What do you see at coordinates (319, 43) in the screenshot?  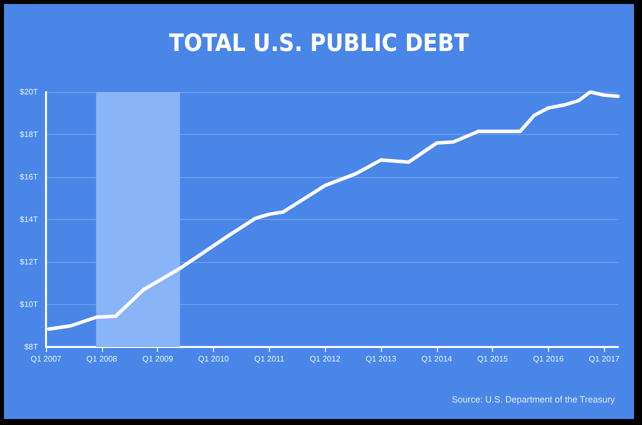 I see `chart-title: TOTAL U.S. PUBLIC DEBT` at bounding box center [319, 43].